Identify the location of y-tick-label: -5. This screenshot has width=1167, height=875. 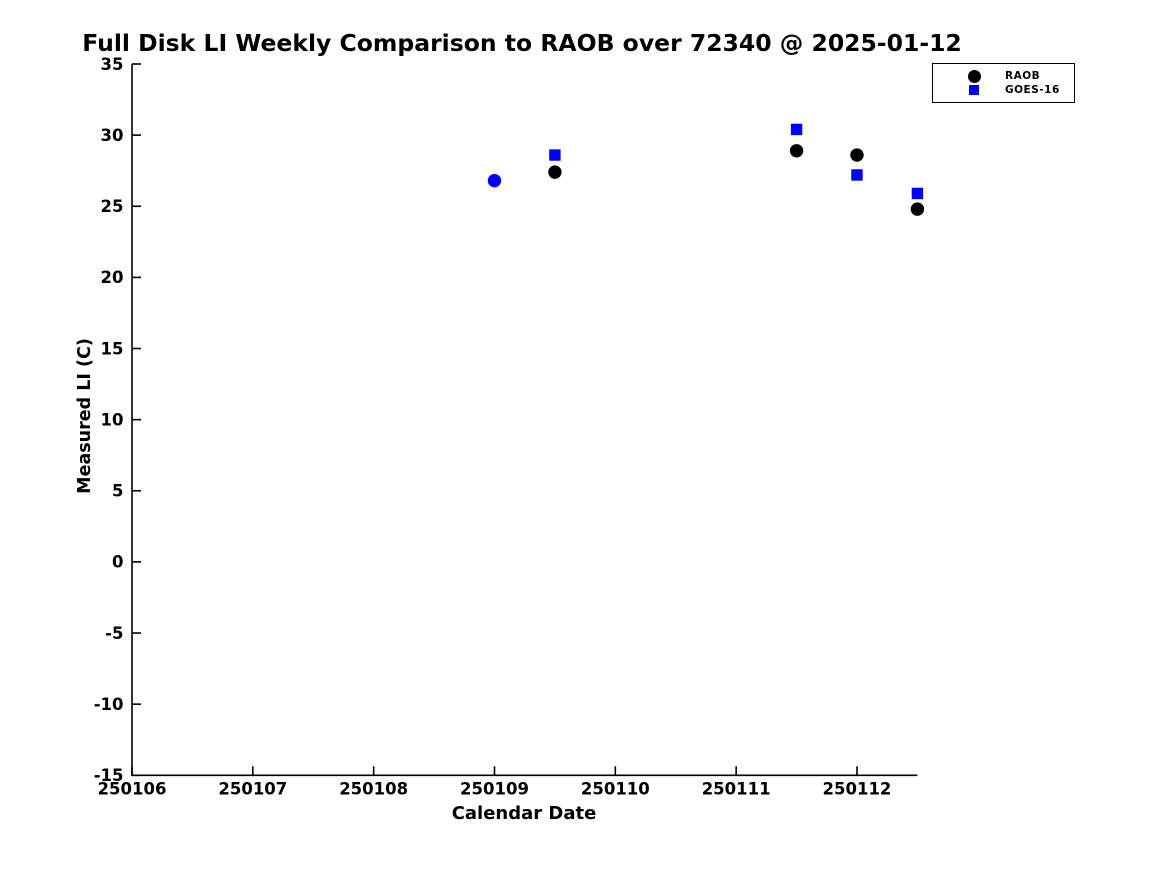
(114, 633).